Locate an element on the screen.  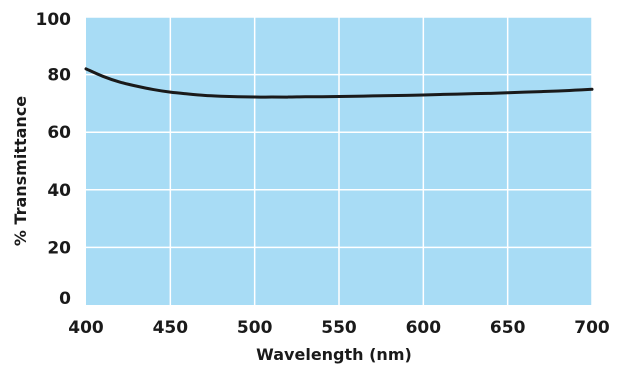
x-tick-label-5: 650 is located at coordinates (508, 328).